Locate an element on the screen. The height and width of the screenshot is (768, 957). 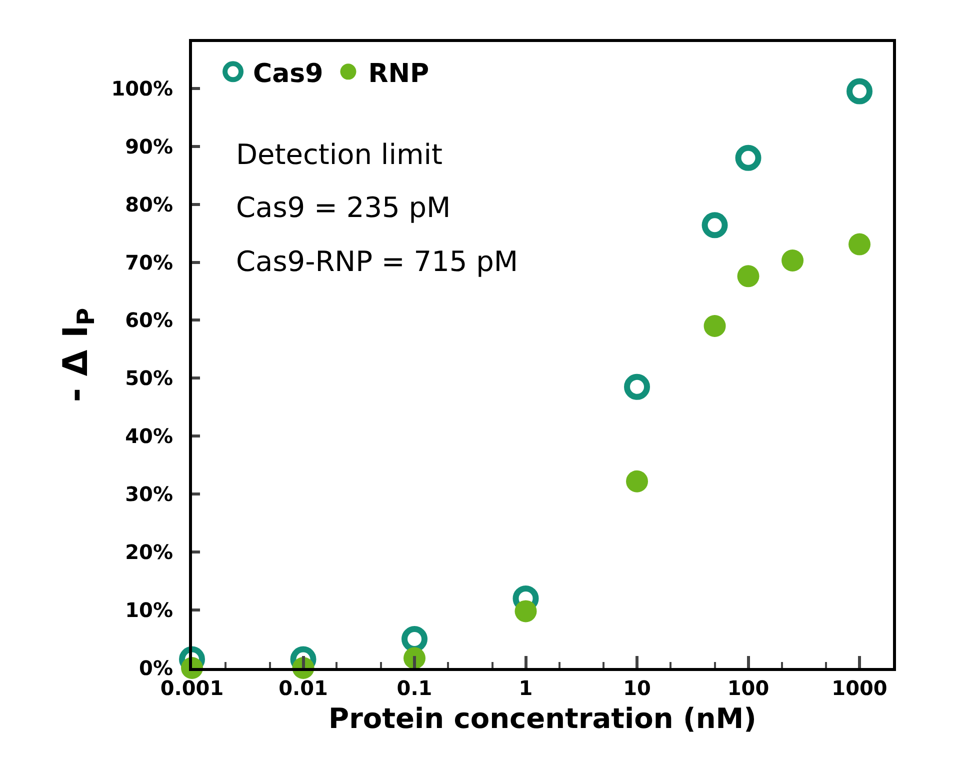
x-tick-label: 100 is located at coordinates (748, 688).